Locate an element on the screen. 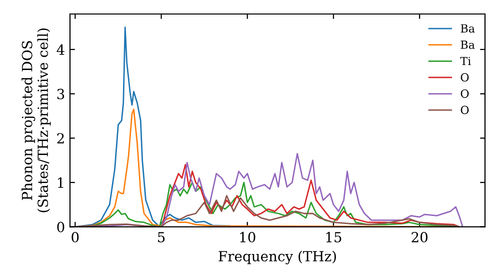 This screenshot has height=280, width=500. x-tick-label: 15 is located at coordinates (334, 237).